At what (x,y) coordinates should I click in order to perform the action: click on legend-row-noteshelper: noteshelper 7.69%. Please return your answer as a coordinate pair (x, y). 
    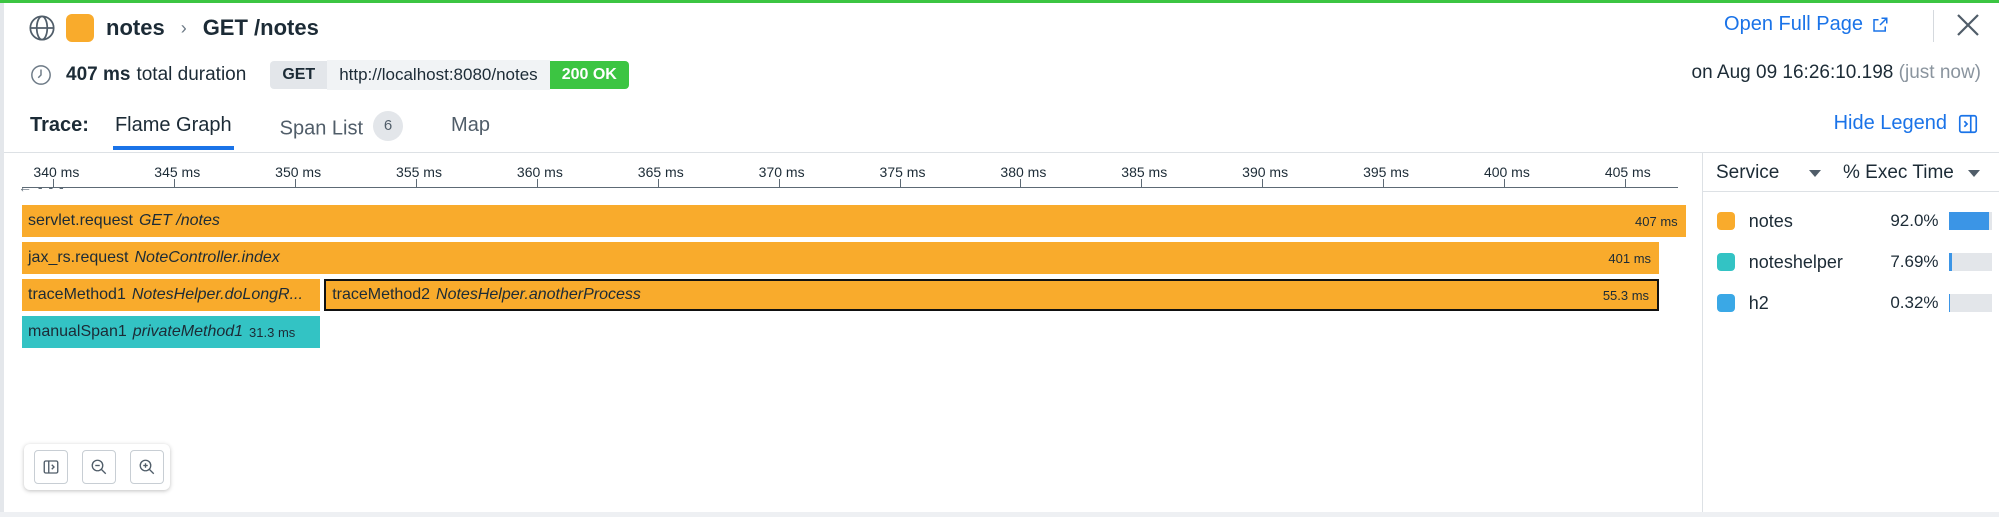
    Looking at the image, I should click on (1854, 262).